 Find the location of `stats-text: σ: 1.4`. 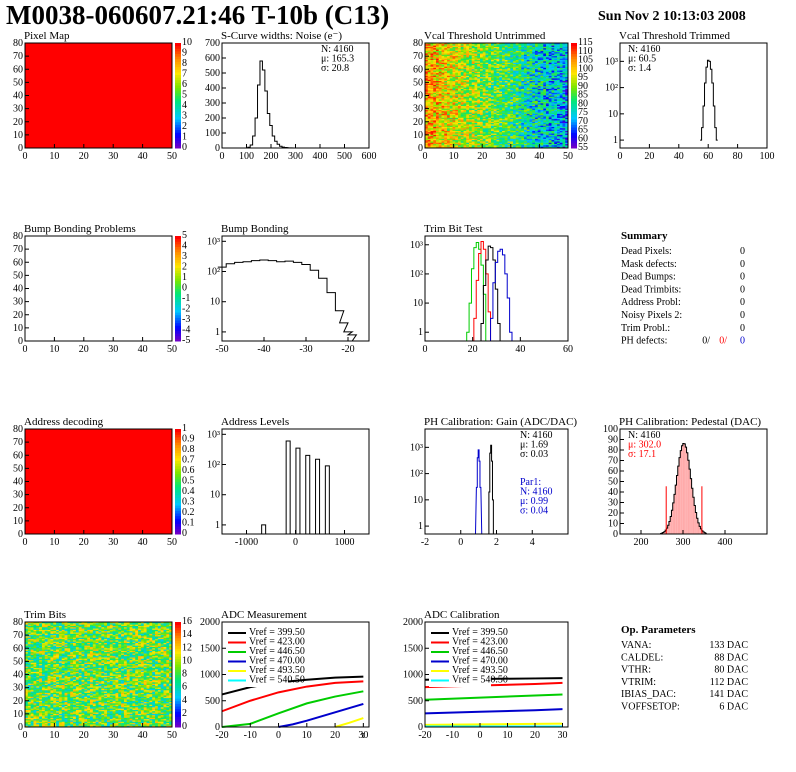

stats-text: σ: 1.4 is located at coordinates (639, 68).